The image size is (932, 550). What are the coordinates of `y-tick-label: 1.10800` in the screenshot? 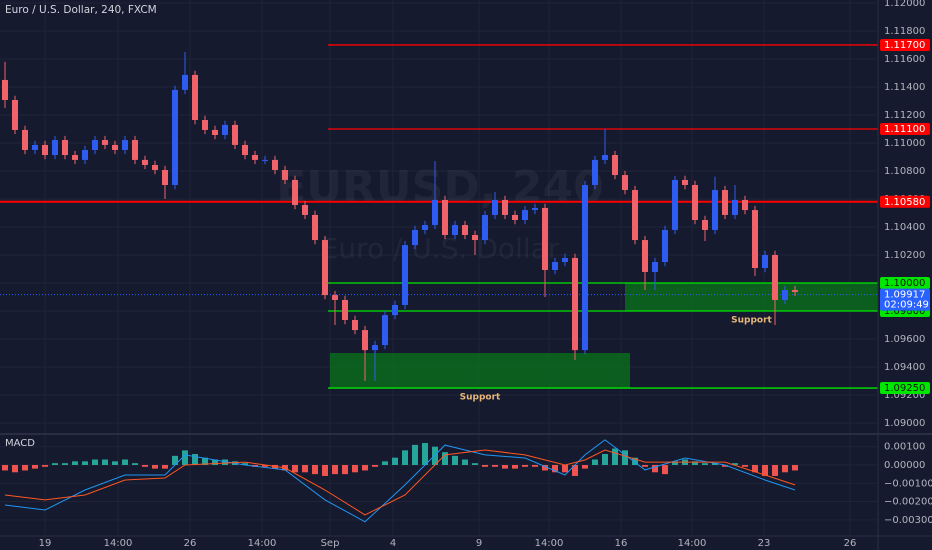 It's located at (904, 171).